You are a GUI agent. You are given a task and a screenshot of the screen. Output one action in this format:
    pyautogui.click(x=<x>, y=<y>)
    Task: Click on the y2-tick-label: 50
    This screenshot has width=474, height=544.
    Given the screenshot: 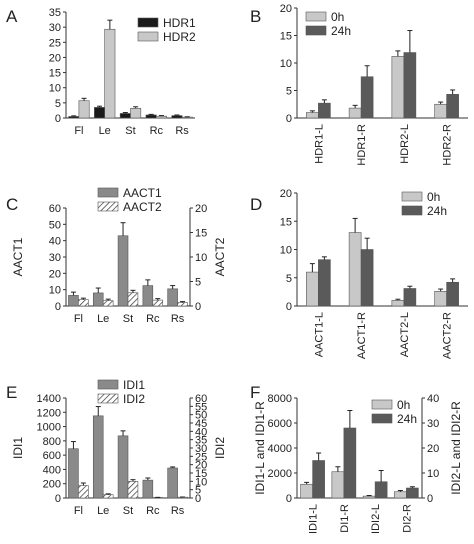 What is the action you would take?
    pyautogui.click(x=201, y=416)
    